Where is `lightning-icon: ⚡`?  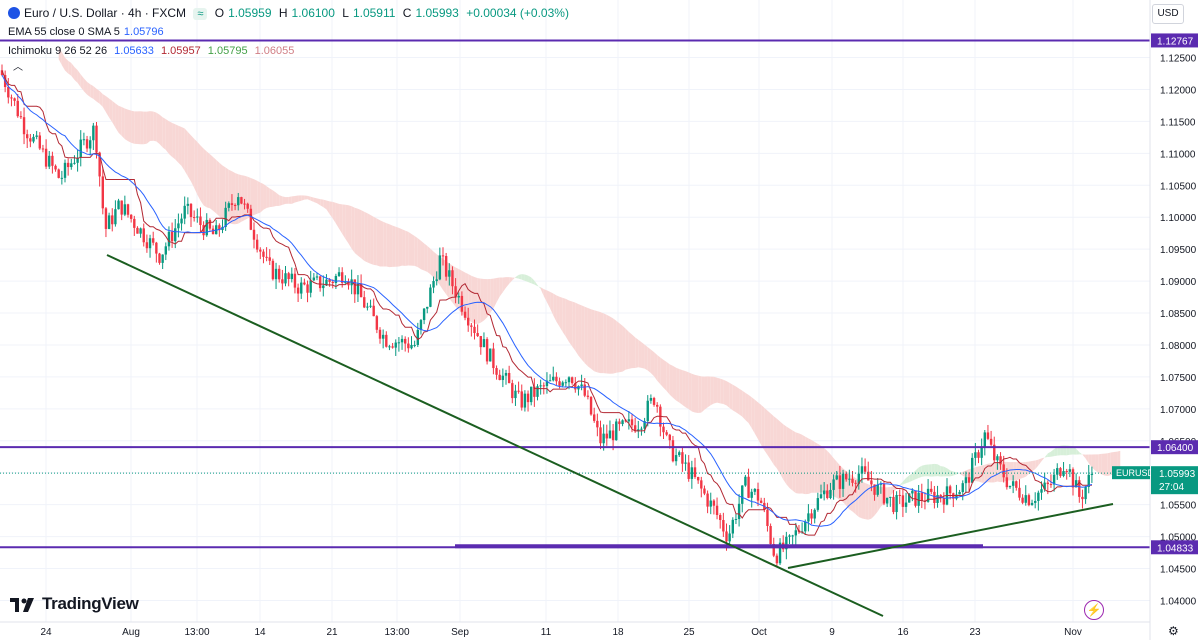
lightning-icon: ⚡ is located at coordinates (1094, 610).